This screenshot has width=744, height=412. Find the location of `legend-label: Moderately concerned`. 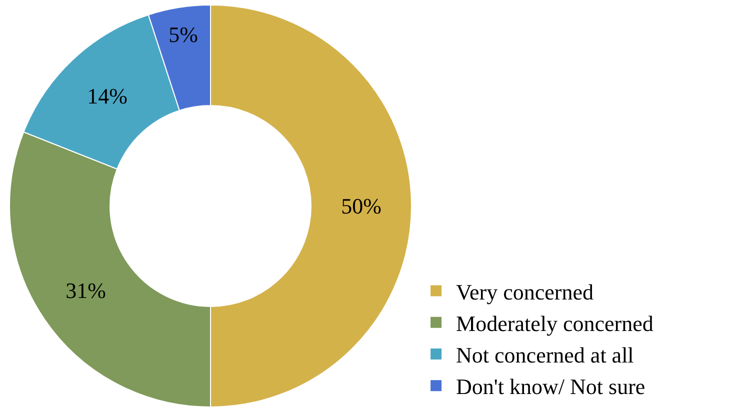

legend-label: Moderately concerned is located at coordinates (555, 323).